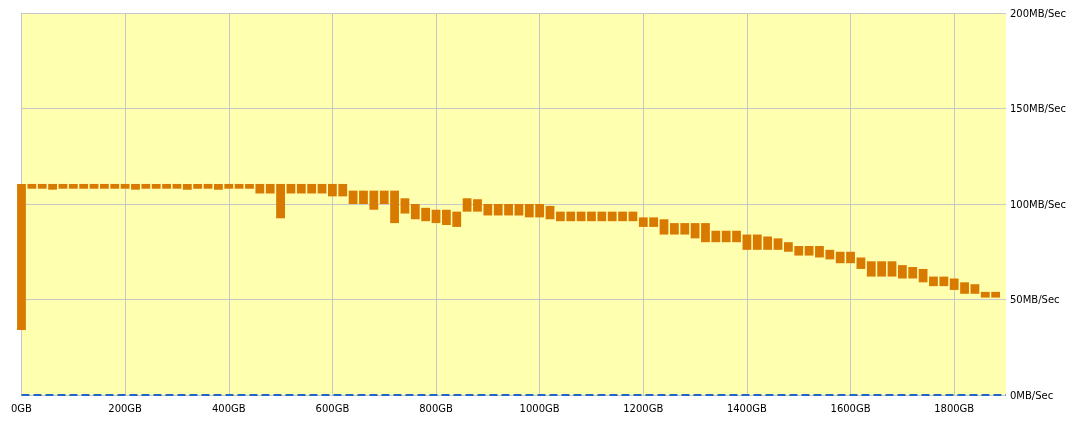  I want to click on x-tick-label: 1200GB, so click(643, 408).